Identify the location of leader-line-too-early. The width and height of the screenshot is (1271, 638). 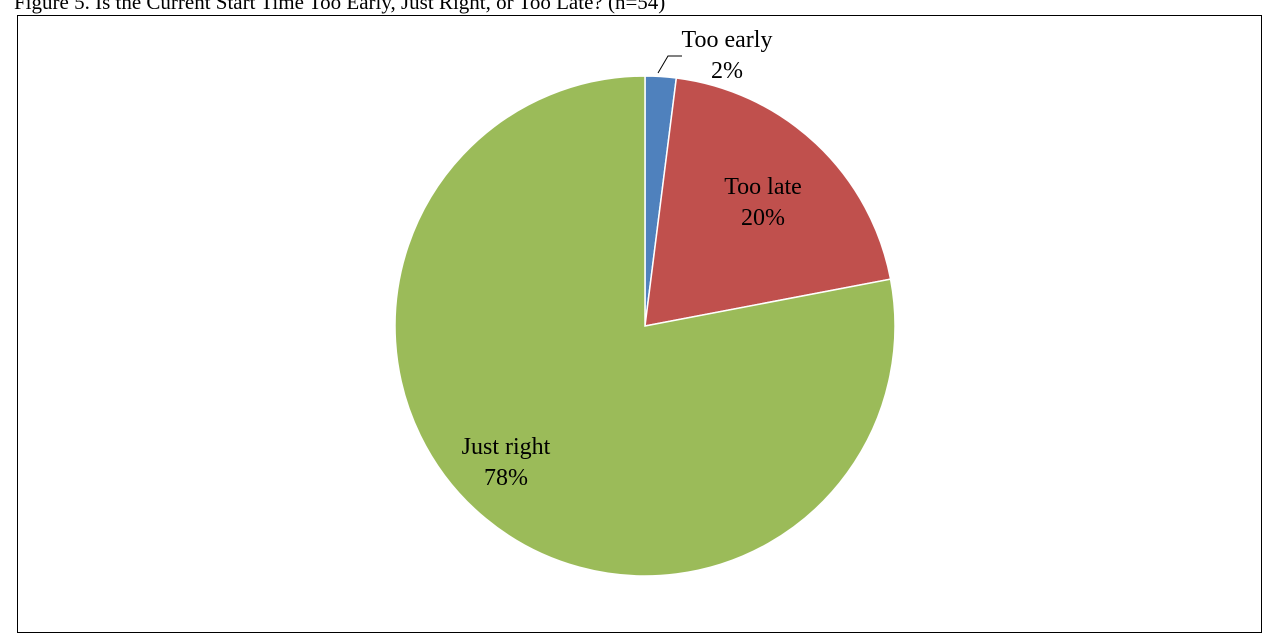
(669, 64).